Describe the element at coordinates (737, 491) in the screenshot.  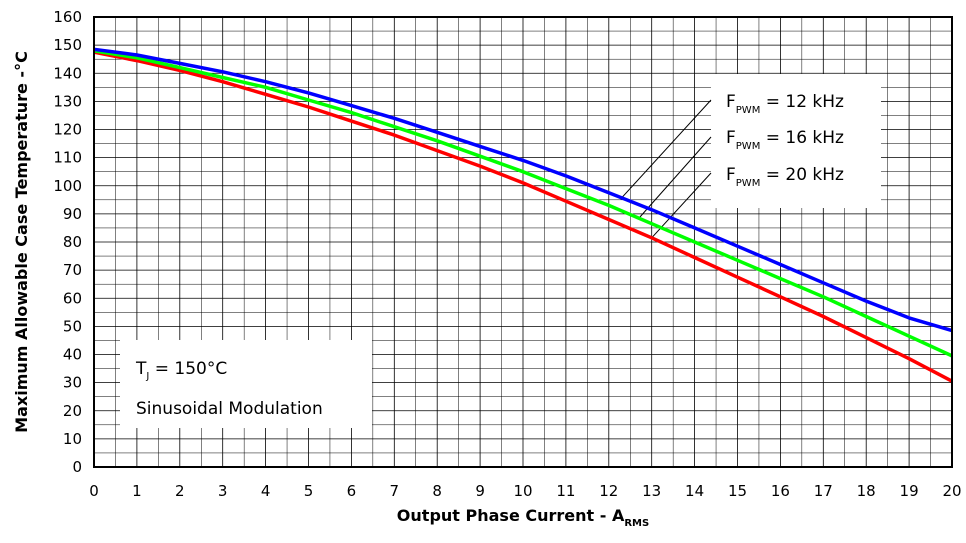
I see `x-tick-label: 15` at that location.